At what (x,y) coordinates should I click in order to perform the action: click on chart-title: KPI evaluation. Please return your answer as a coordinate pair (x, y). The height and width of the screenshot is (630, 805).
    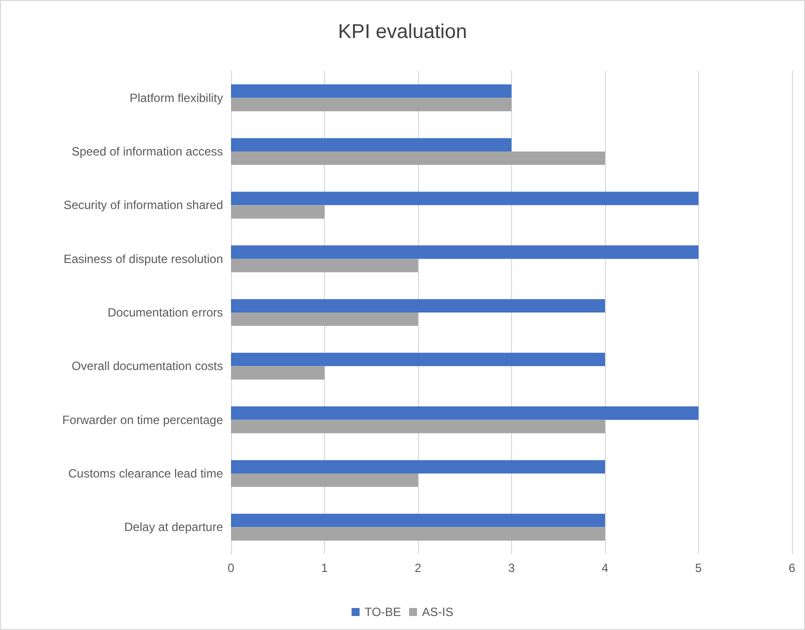
    Looking at the image, I should click on (402, 32).